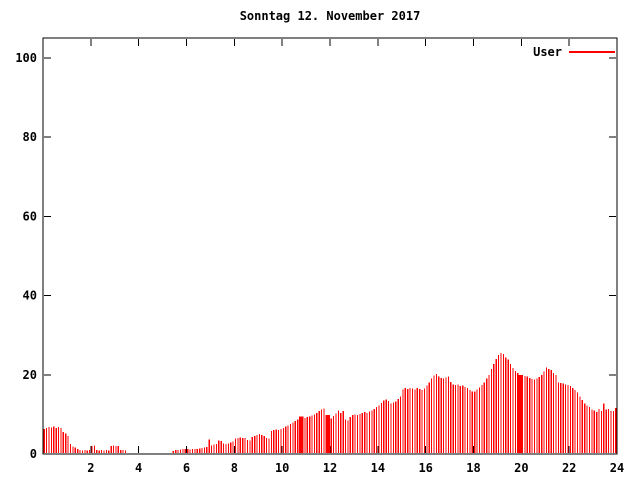  I want to click on x-axis-tick-label: 24, so click(617, 468).